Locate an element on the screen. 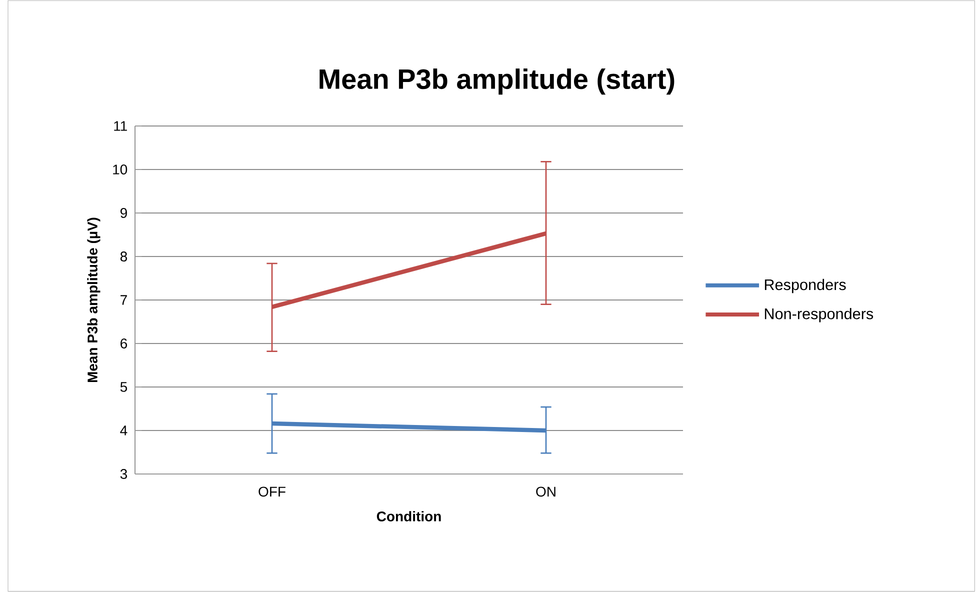 Image resolution: width=976 pixels, height=592 pixels. chart-title: Mean P3b amplitude (start) is located at coordinates (497, 81).